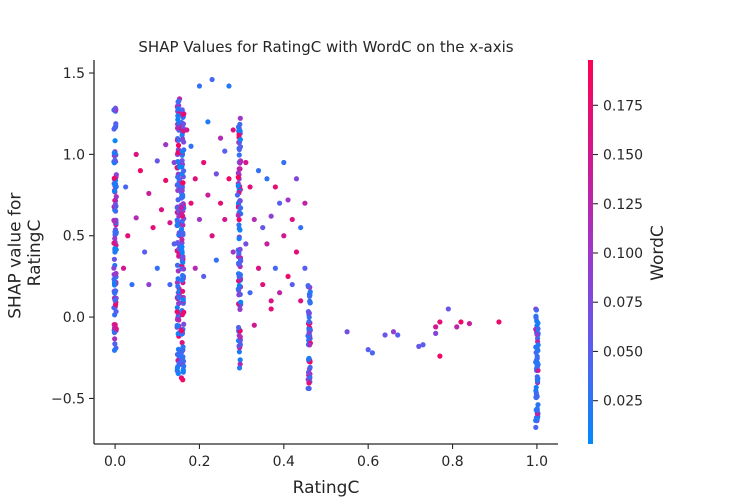 The image size is (750, 500). I want to click on colorbar-gradient, so click(590, 252).